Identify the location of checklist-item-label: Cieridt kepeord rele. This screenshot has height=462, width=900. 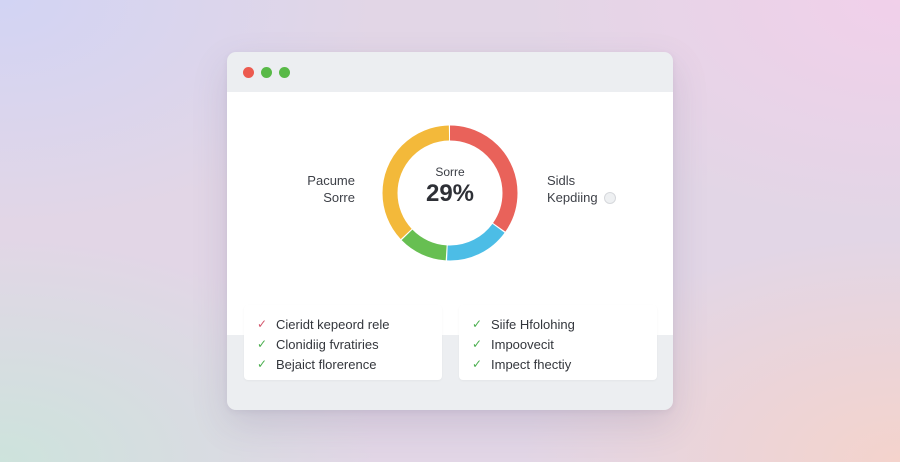
(333, 324).